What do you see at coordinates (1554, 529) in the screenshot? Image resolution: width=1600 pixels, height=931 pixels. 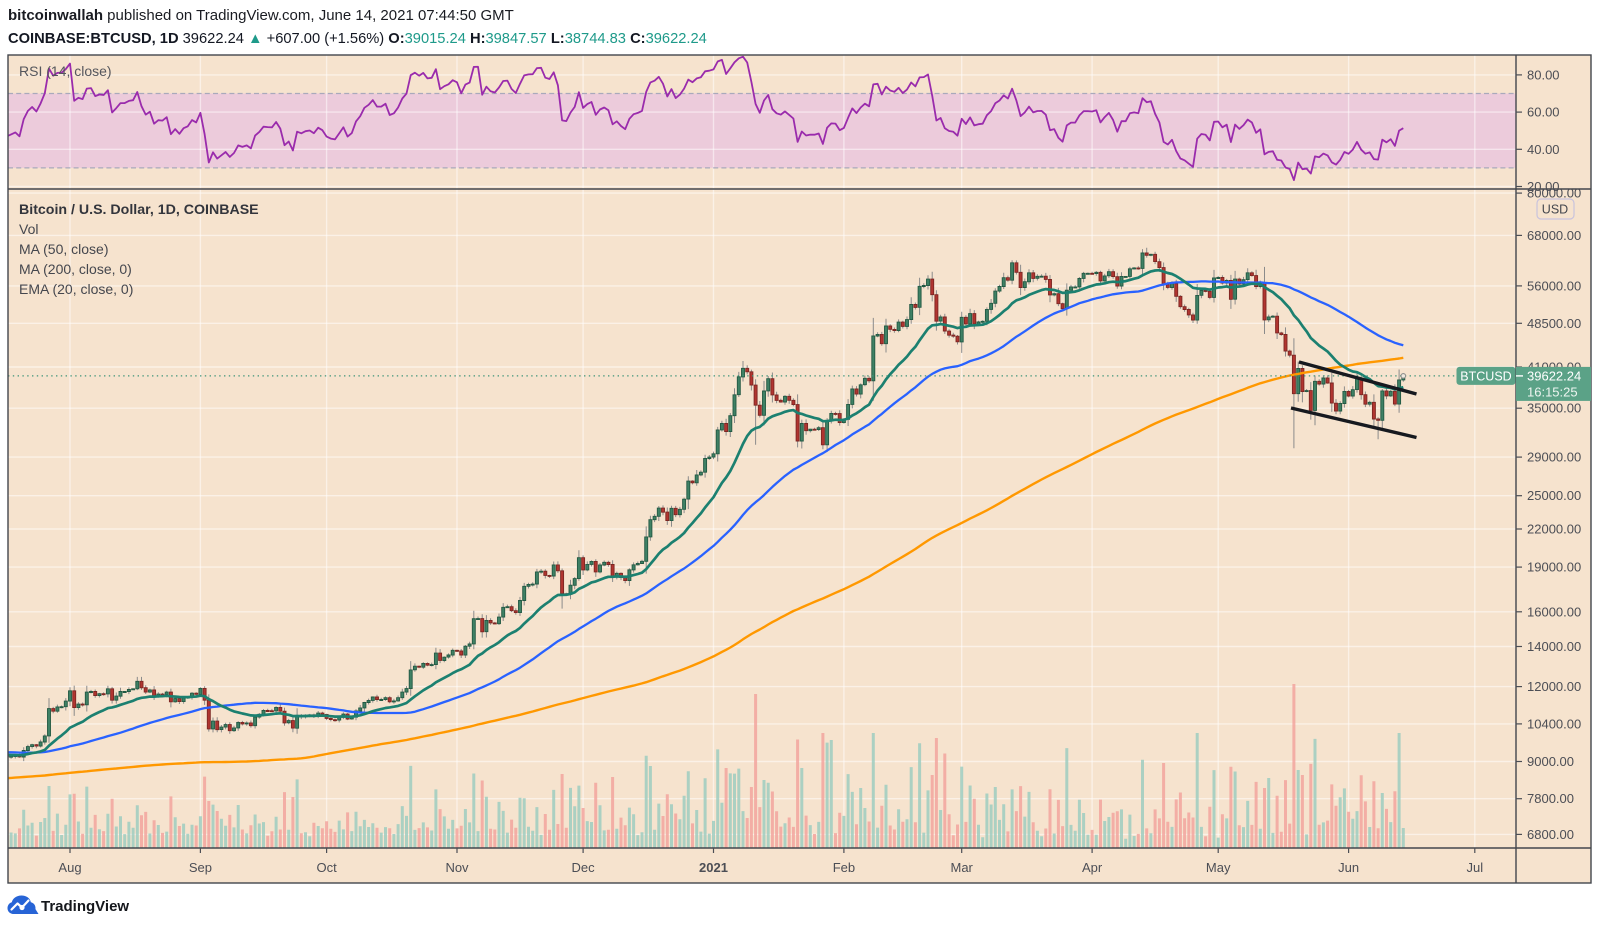 I see `svg-text: 22000.00` at bounding box center [1554, 529].